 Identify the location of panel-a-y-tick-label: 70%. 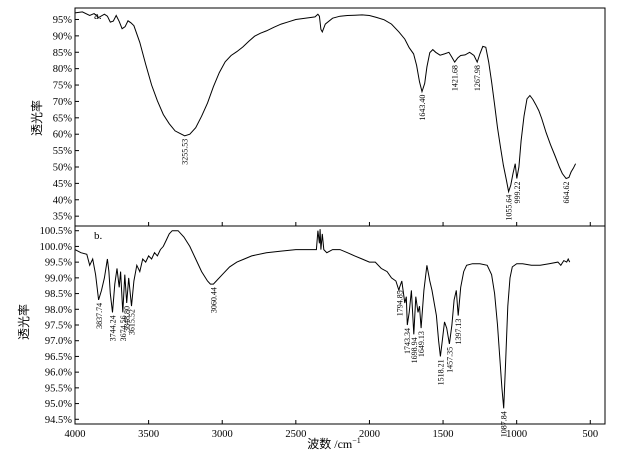
(63, 102).